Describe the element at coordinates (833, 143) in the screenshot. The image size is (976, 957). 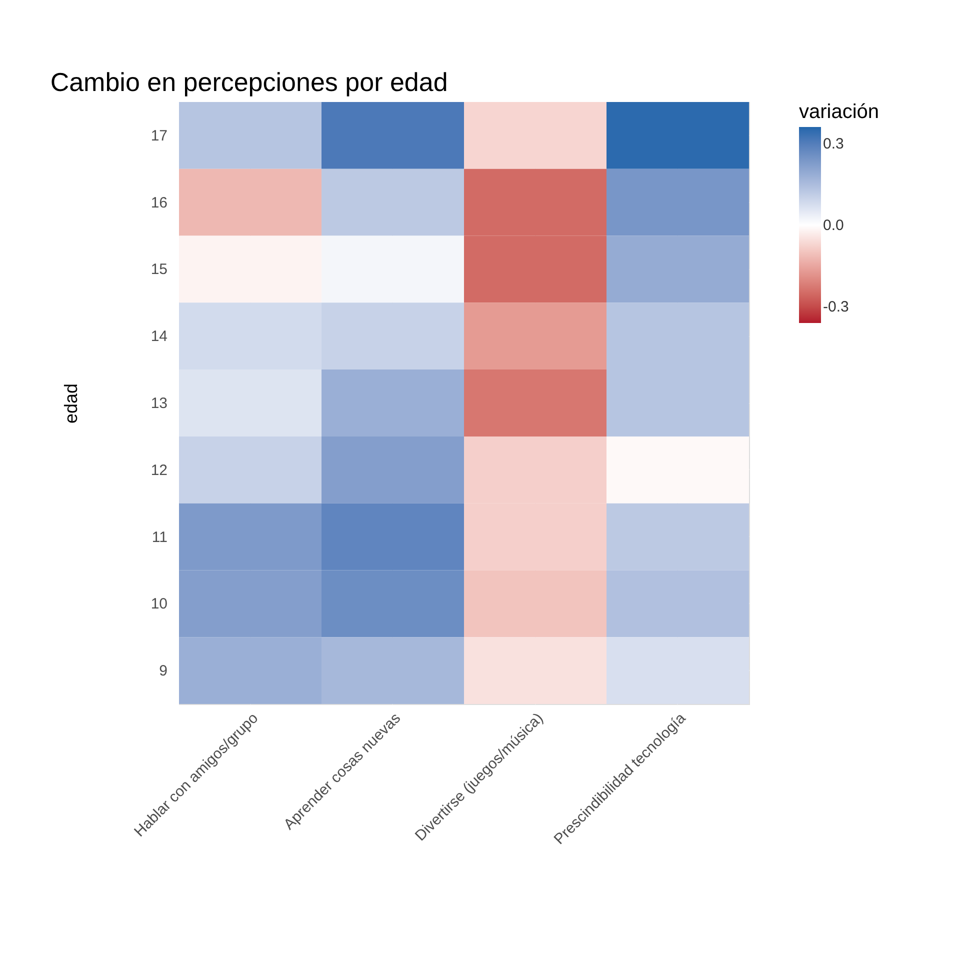
I see `color-bar-label: 0.3` at that location.